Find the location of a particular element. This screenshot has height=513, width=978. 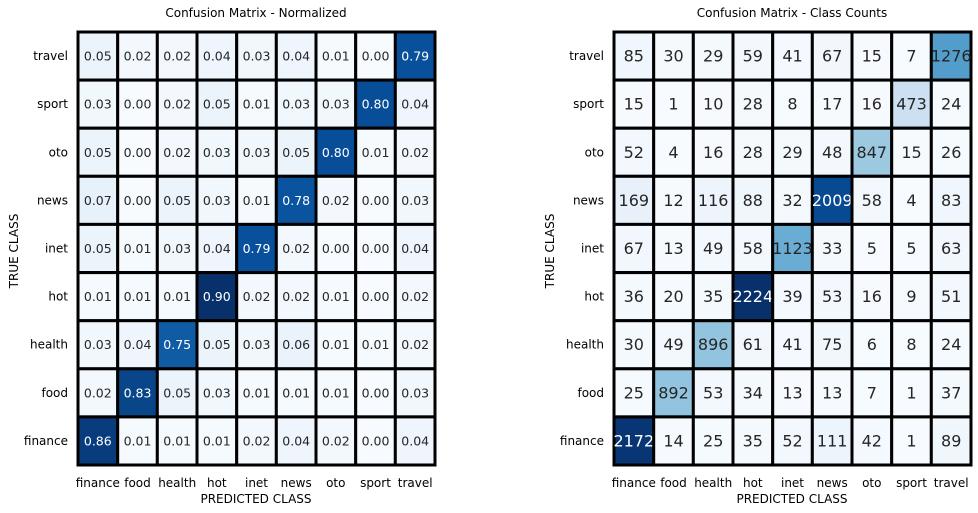

cell-value-label: 4 is located at coordinates (911, 200).